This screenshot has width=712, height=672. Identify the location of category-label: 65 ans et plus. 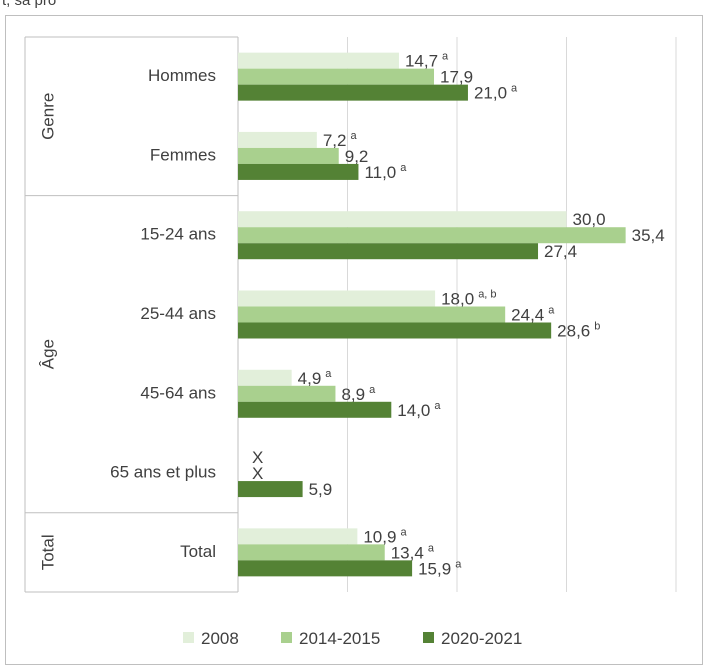
(163, 472).